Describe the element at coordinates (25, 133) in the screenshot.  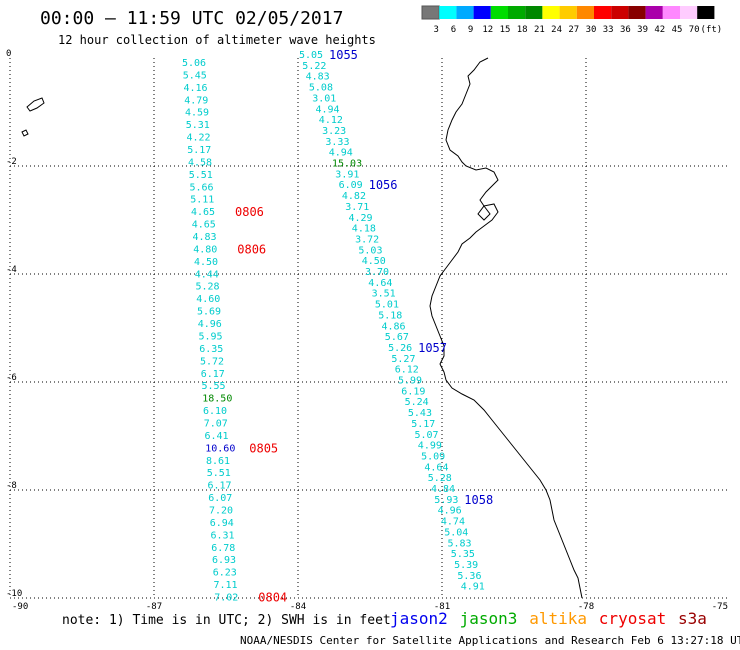
I see `island-b` at that location.